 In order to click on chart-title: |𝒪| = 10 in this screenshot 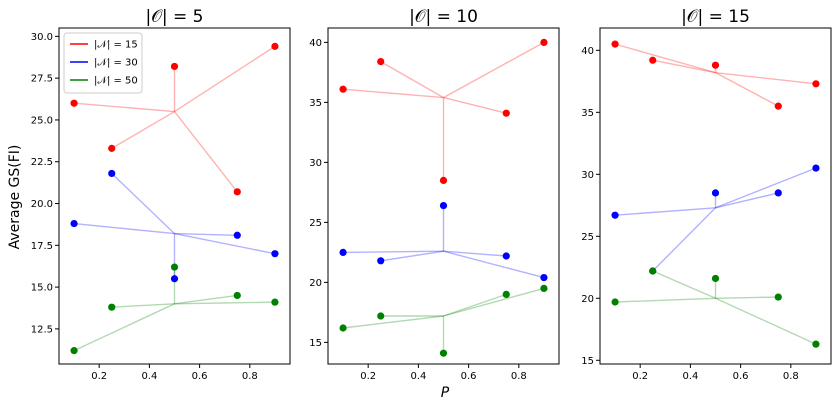, I will do `click(443, 17)`.